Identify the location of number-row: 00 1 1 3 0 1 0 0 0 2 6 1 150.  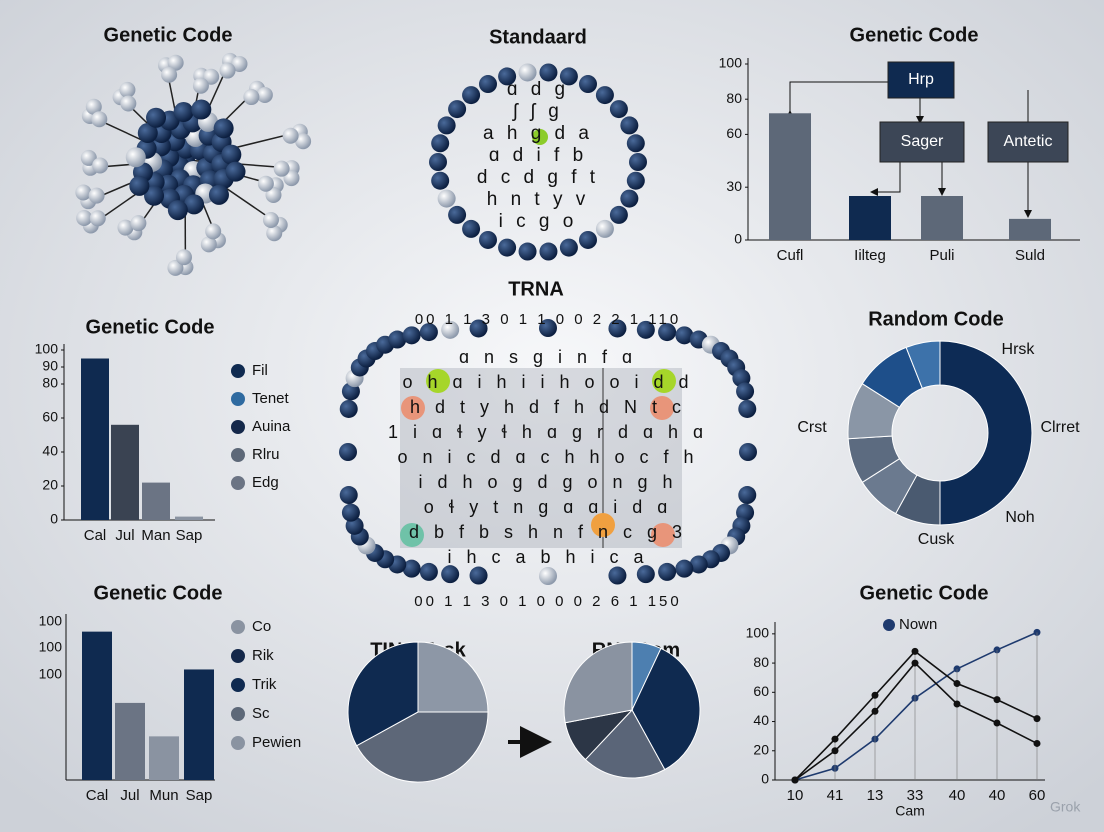
(548, 601).